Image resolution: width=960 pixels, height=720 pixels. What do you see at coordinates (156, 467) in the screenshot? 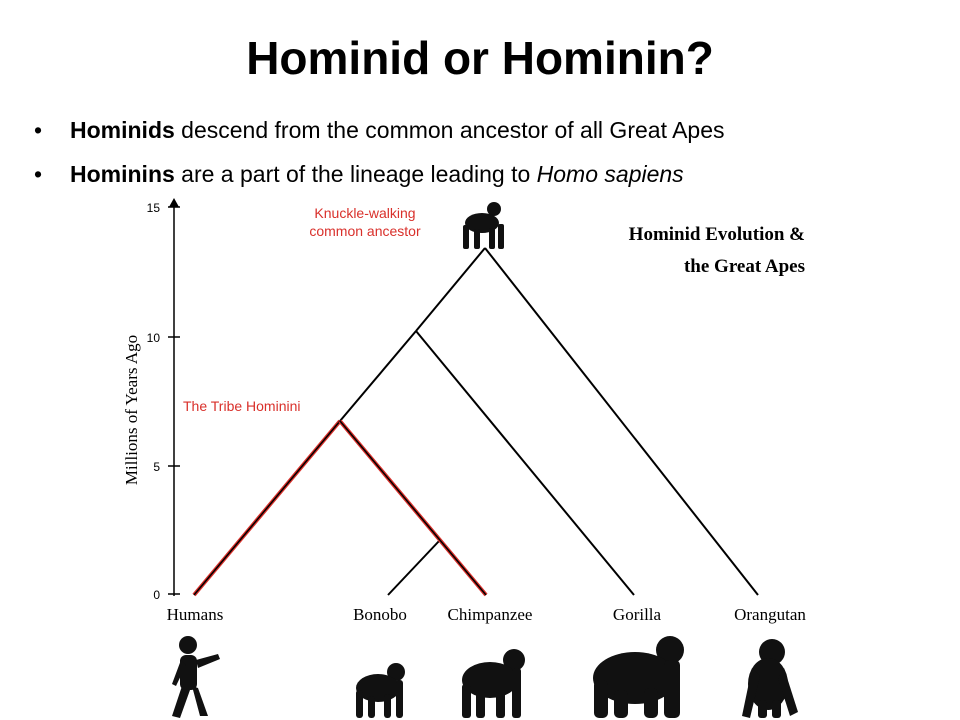
I see `axis-tick-label: 5` at bounding box center [156, 467].